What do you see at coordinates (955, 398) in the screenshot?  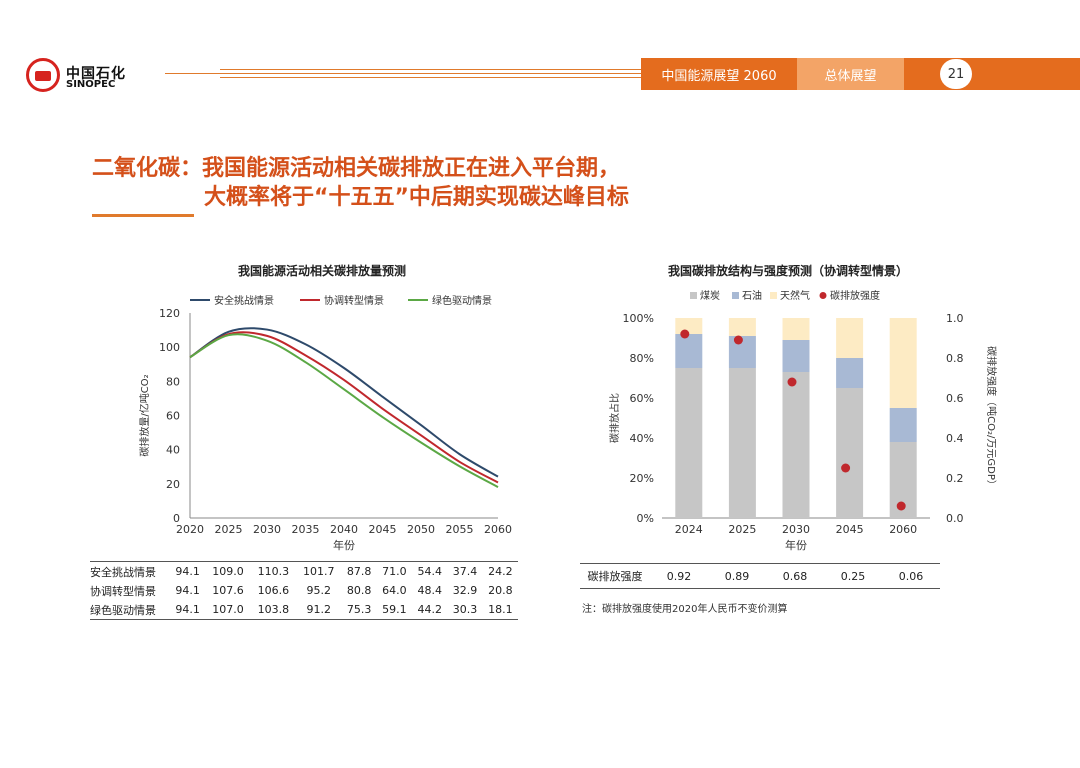 I see `y2-tick-label: 0.6` at bounding box center [955, 398].